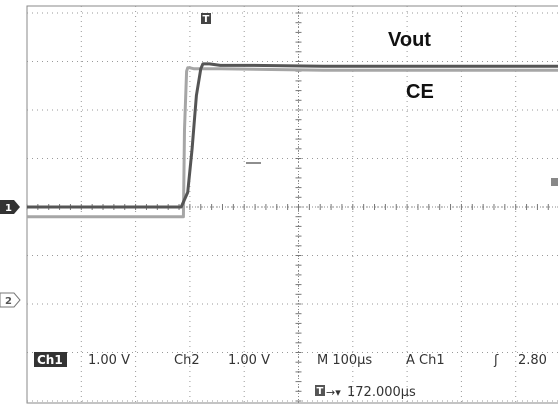 Image resolution: width=558 pixels, height=408 pixels. I want to click on ch1-ground-marker-text: 1, so click(8, 208).